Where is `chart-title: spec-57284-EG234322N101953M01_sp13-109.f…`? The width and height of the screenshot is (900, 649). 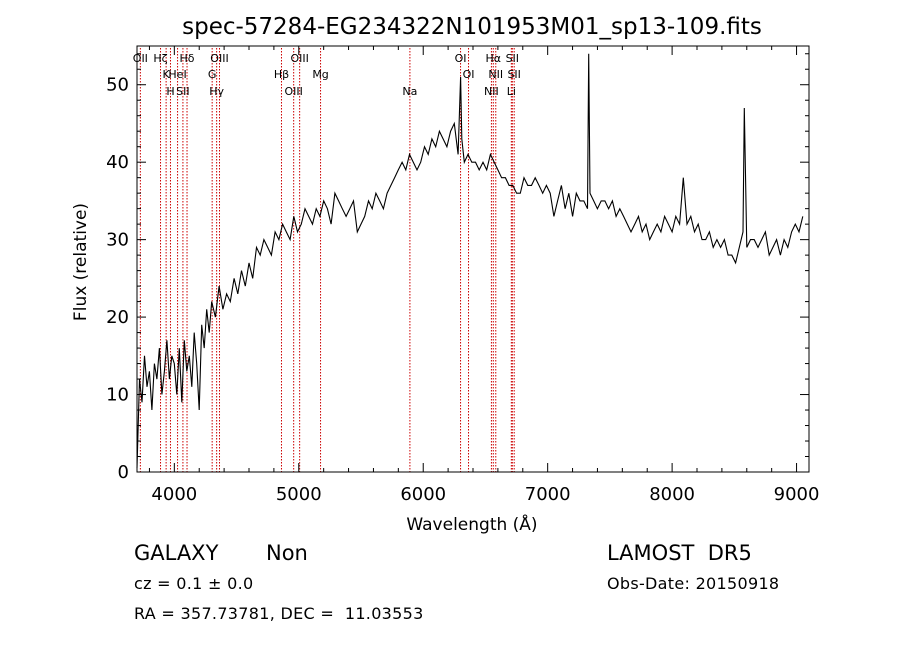 chart-title: spec-57284-EG234322N101953M01_sp13-109.f… is located at coordinates (472, 27).